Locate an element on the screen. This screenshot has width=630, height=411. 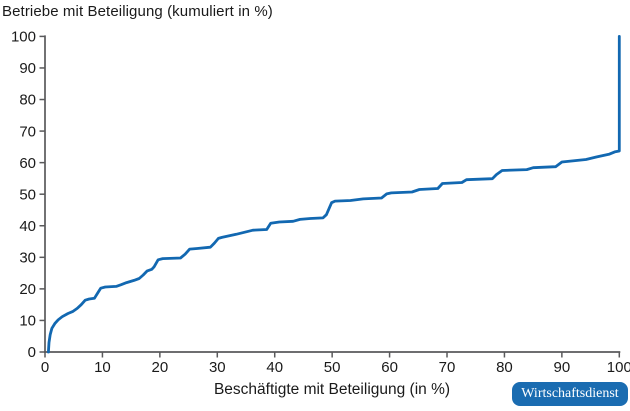
x-tick-label: 60 is located at coordinates (389, 367).